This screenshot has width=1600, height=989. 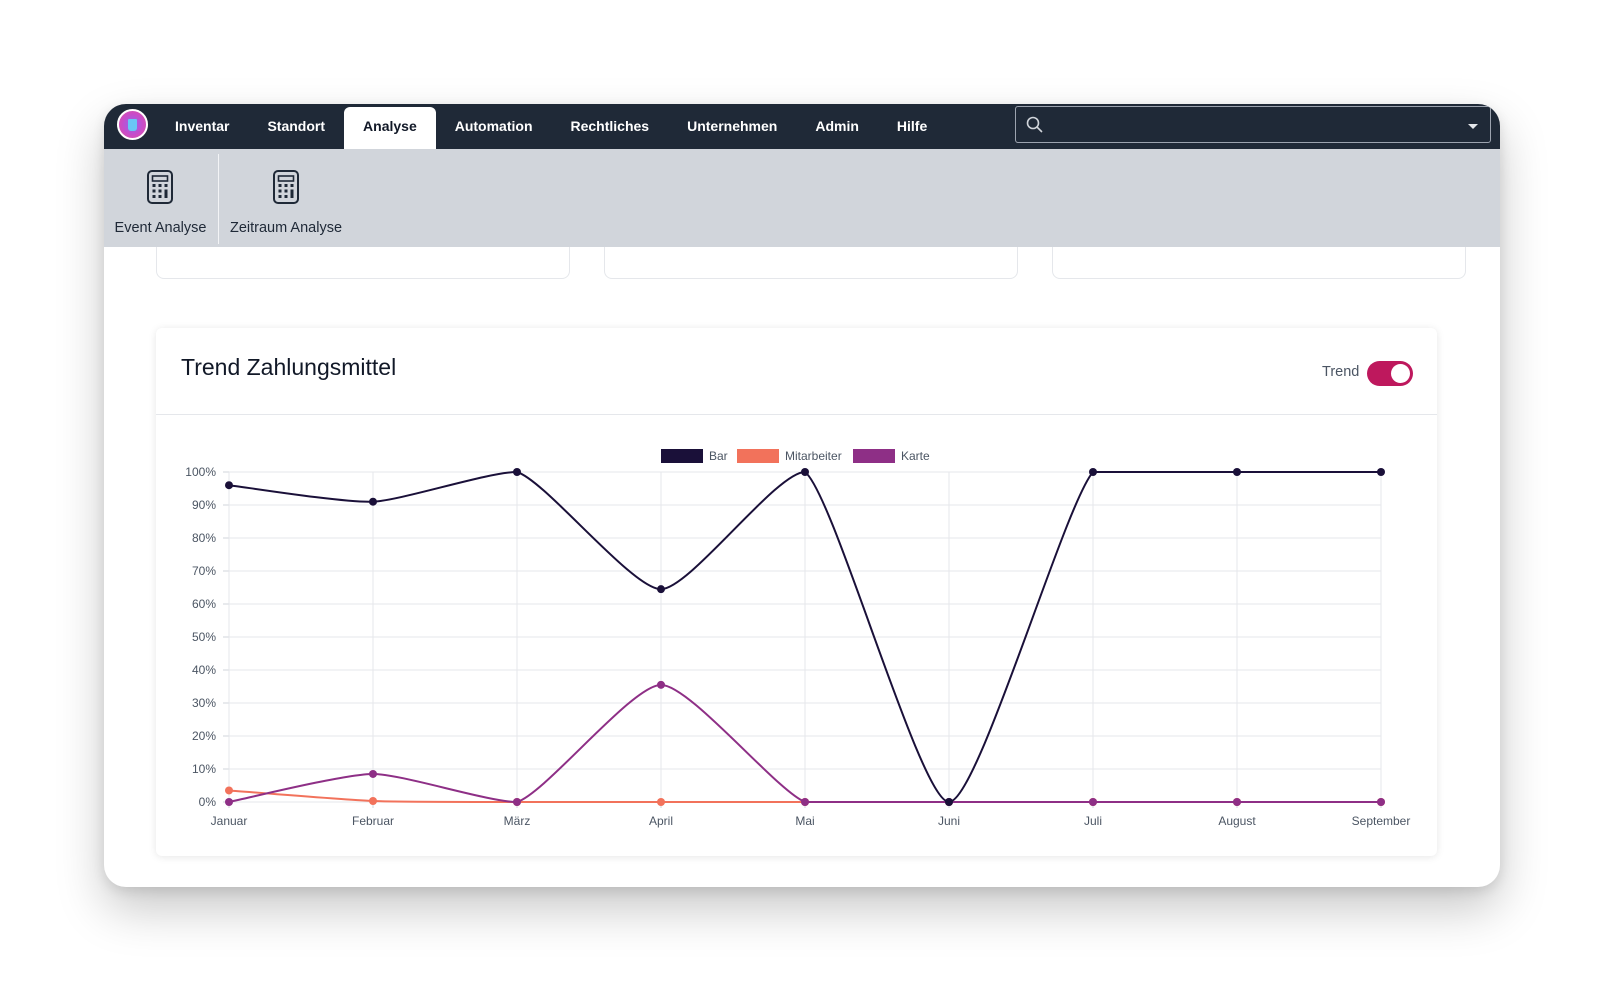 What do you see at coordinates (204, 604) in the screenshot?
I see `y-tick-label: 60%` at bounding box center [204, 604].